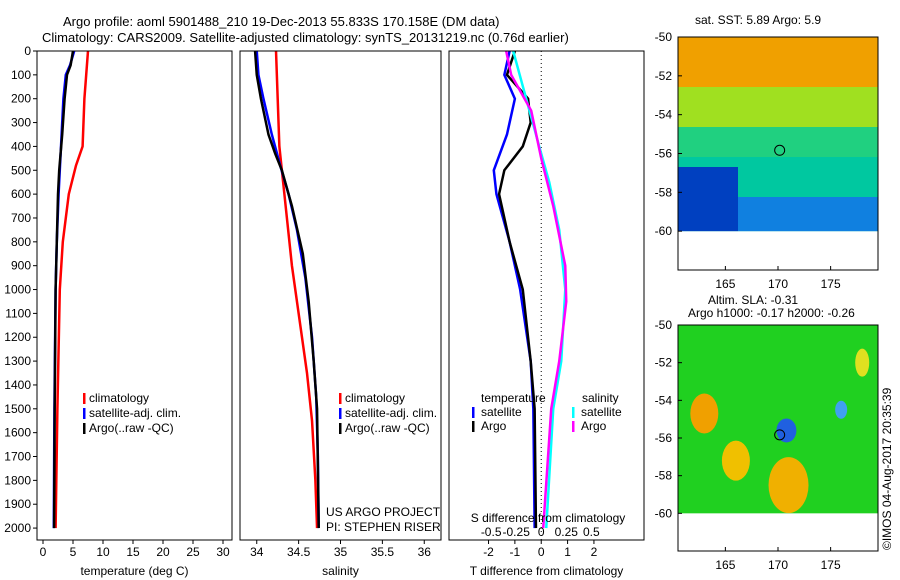  I want to click on y-tick-label: 900, so click(21, 266).